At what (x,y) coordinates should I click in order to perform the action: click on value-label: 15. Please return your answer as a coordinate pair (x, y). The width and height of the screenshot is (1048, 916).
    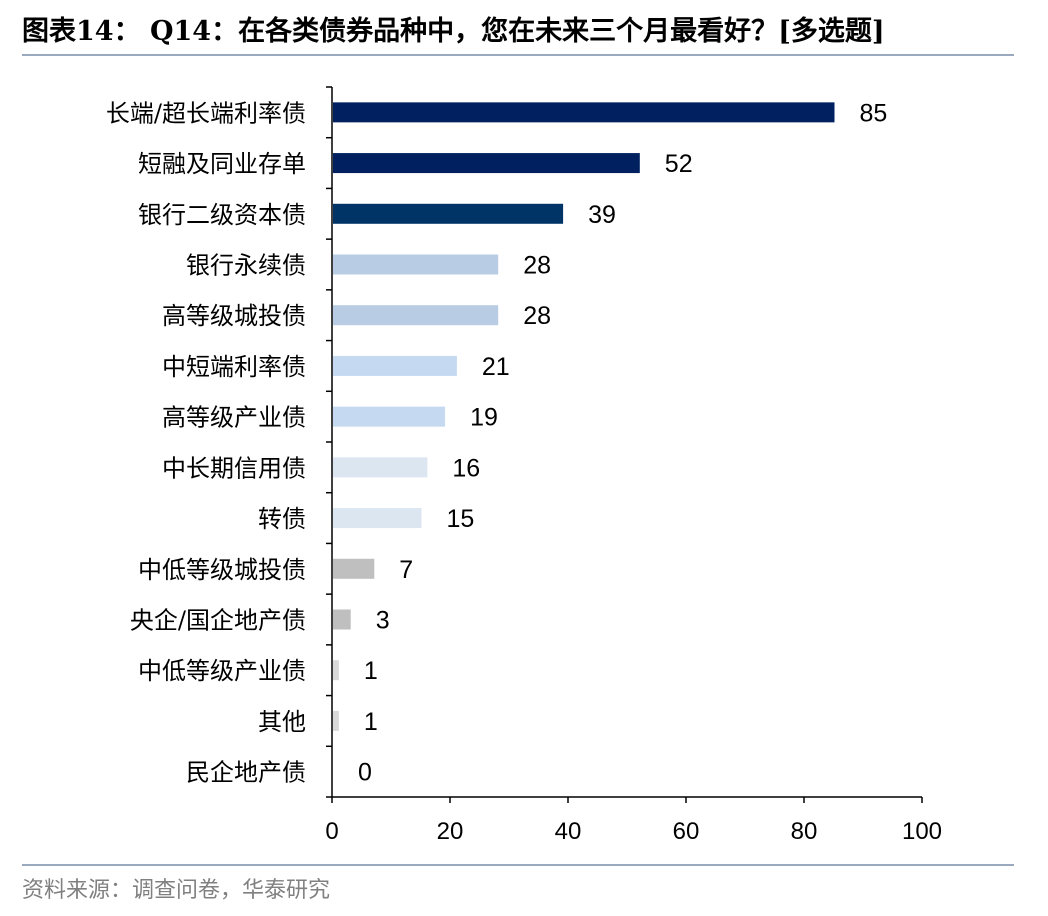
    Looking at the image, I should click on (461, 519).